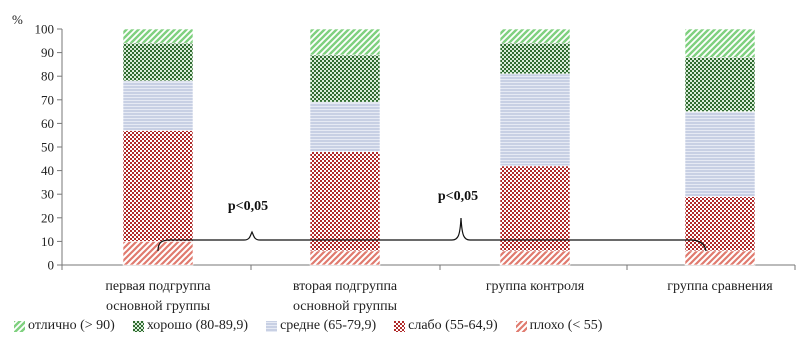 The image size is (806, 345). Describe the element at coordinates (47, 217) in the screenshot. I see `y-tick-label: 20` at that location.